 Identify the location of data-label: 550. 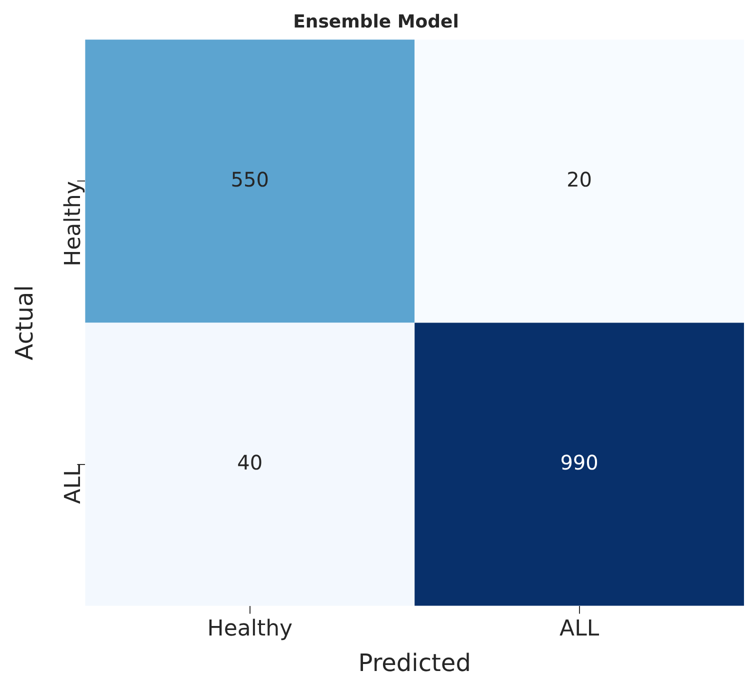
(249, 179).